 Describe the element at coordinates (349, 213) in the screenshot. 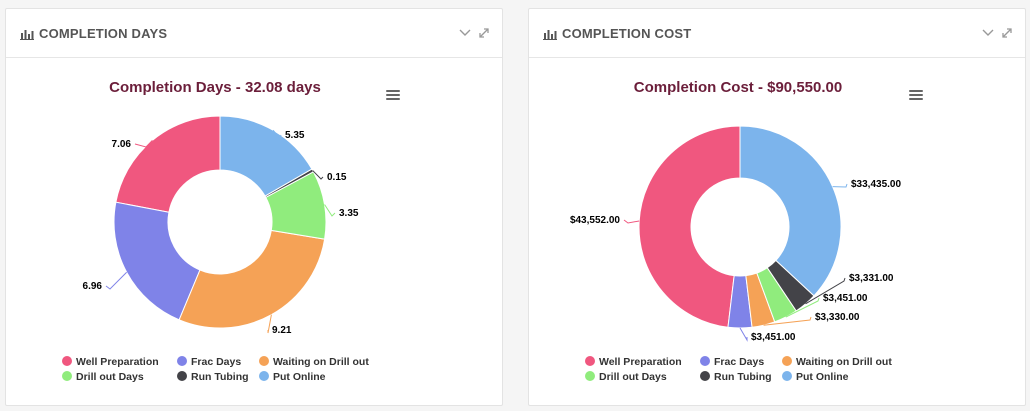

I see `data-label-drill-out-days: 3.35` at that location.